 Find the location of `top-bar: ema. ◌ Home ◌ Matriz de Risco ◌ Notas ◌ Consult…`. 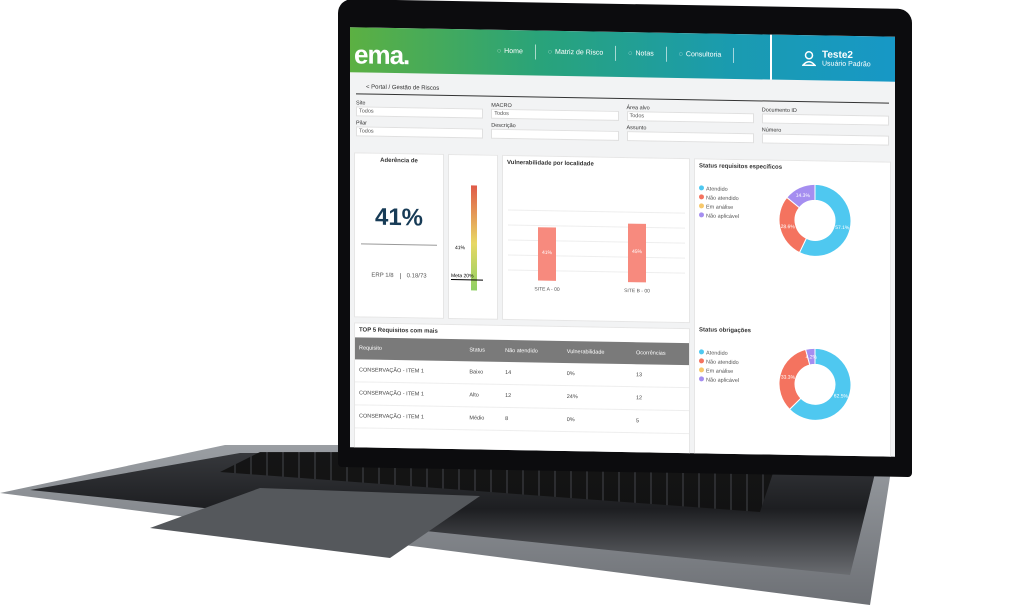

top-bar: ema. ◌ Home ◌ Matriz de Risco ◌ Notas ◌ Consult… is located at coordinates (622, 54).